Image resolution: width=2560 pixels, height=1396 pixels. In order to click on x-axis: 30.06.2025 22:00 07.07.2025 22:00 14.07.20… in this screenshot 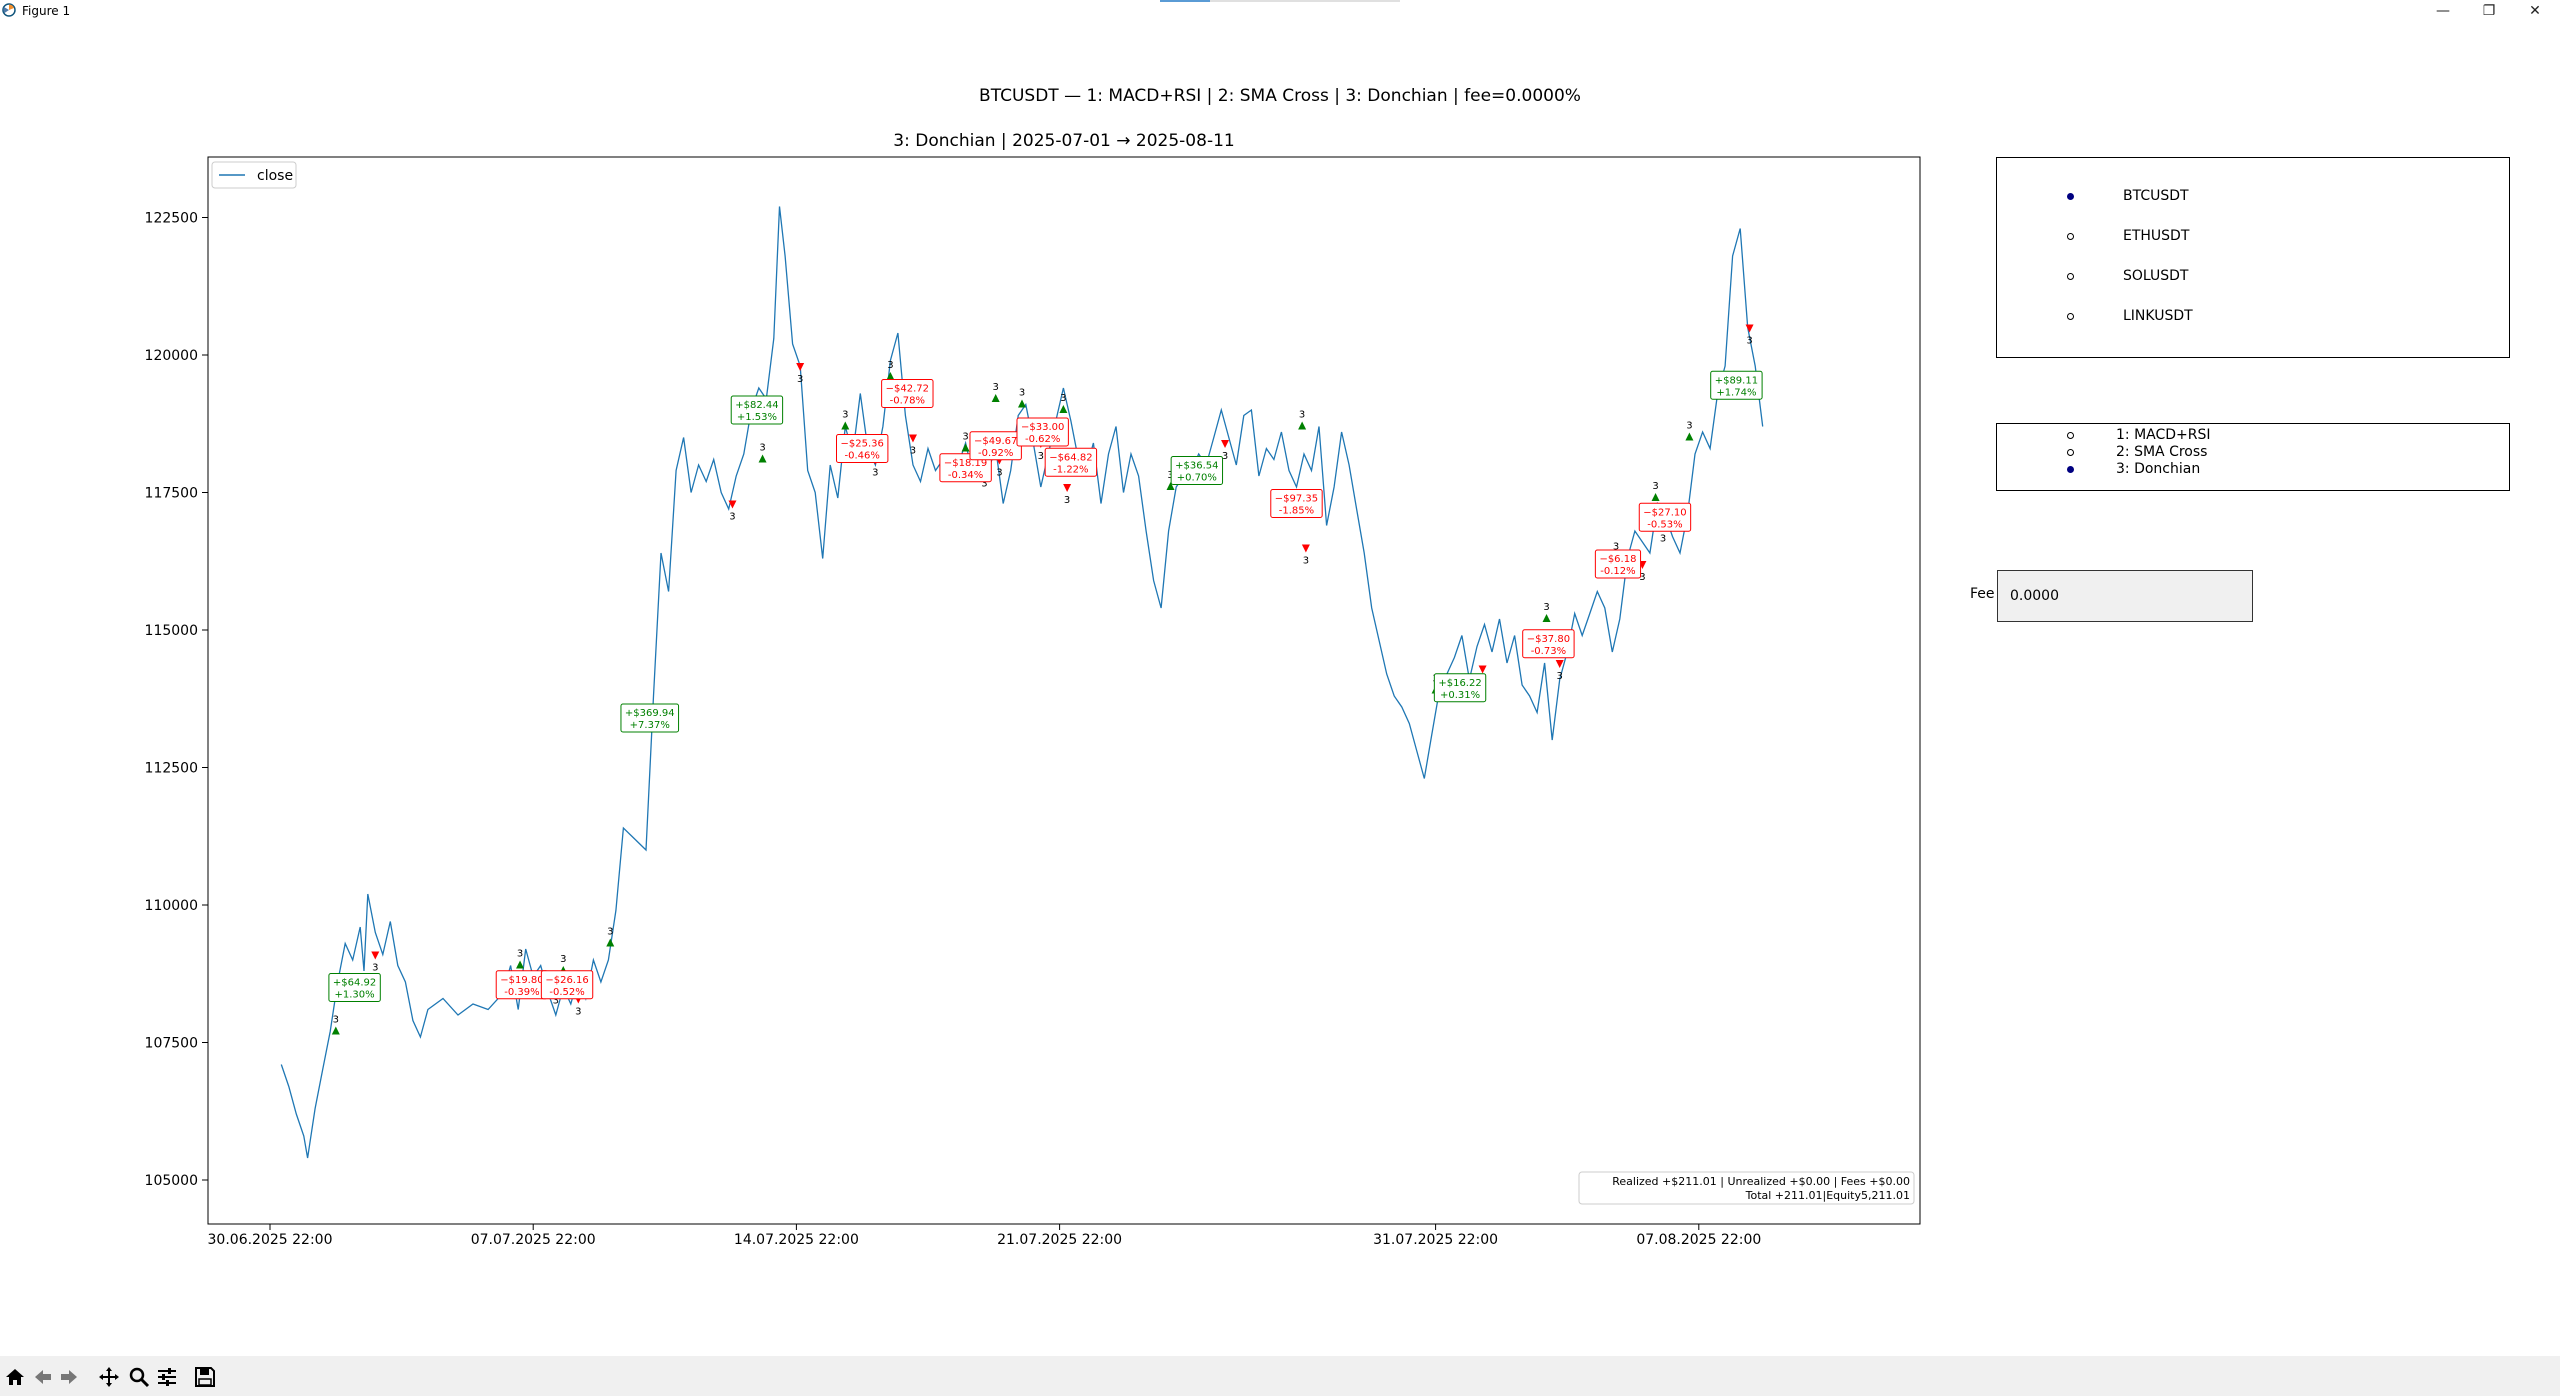, I will do `click(984, 1236)`.